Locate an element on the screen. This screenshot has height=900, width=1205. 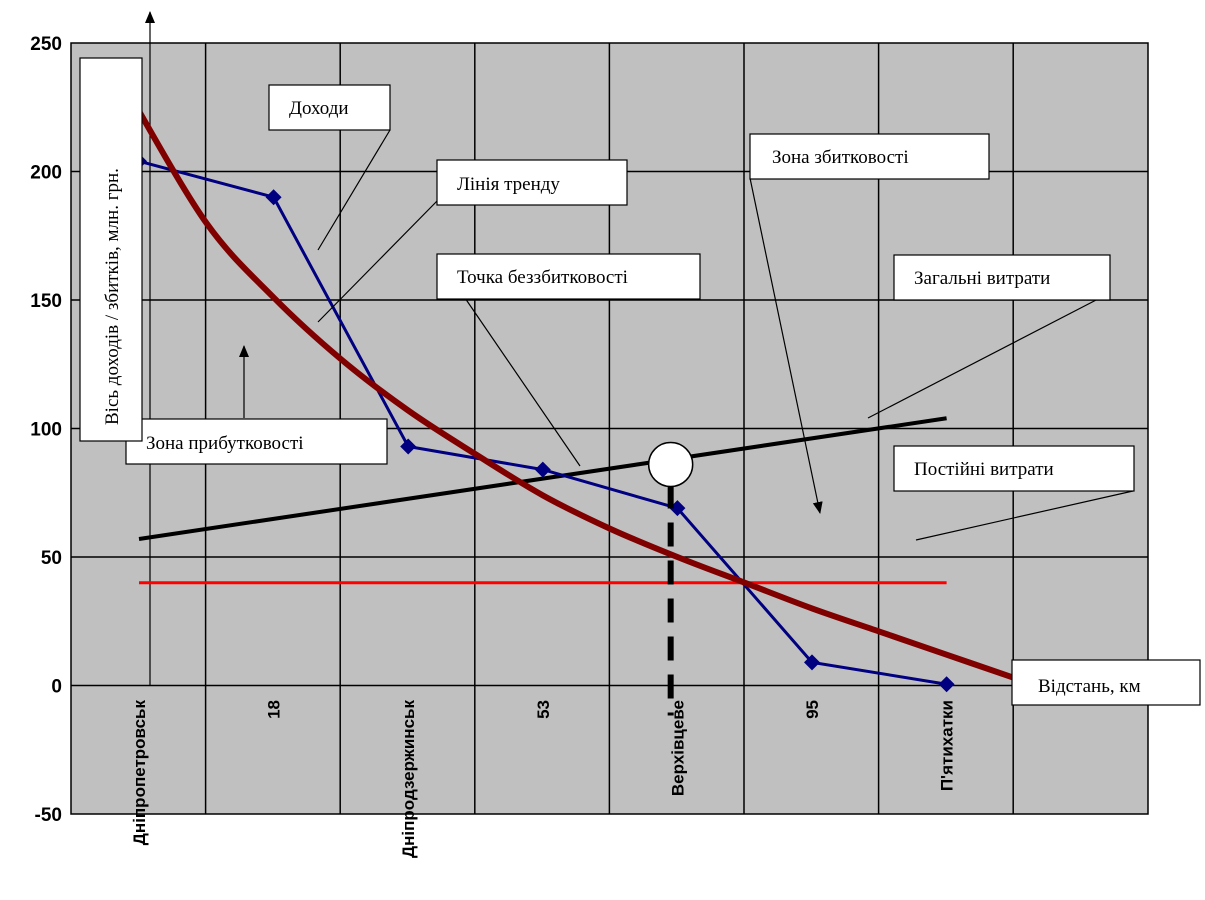
x-category-label-0: Дніпропетровськ is located at coordinates (139, 773).